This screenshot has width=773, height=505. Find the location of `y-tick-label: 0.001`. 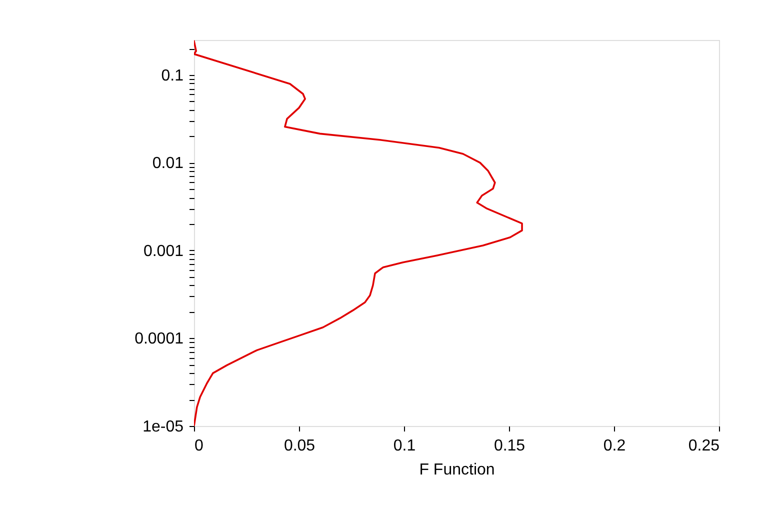

y-tick-label: 0.001 is located at coordinates (163, 251).